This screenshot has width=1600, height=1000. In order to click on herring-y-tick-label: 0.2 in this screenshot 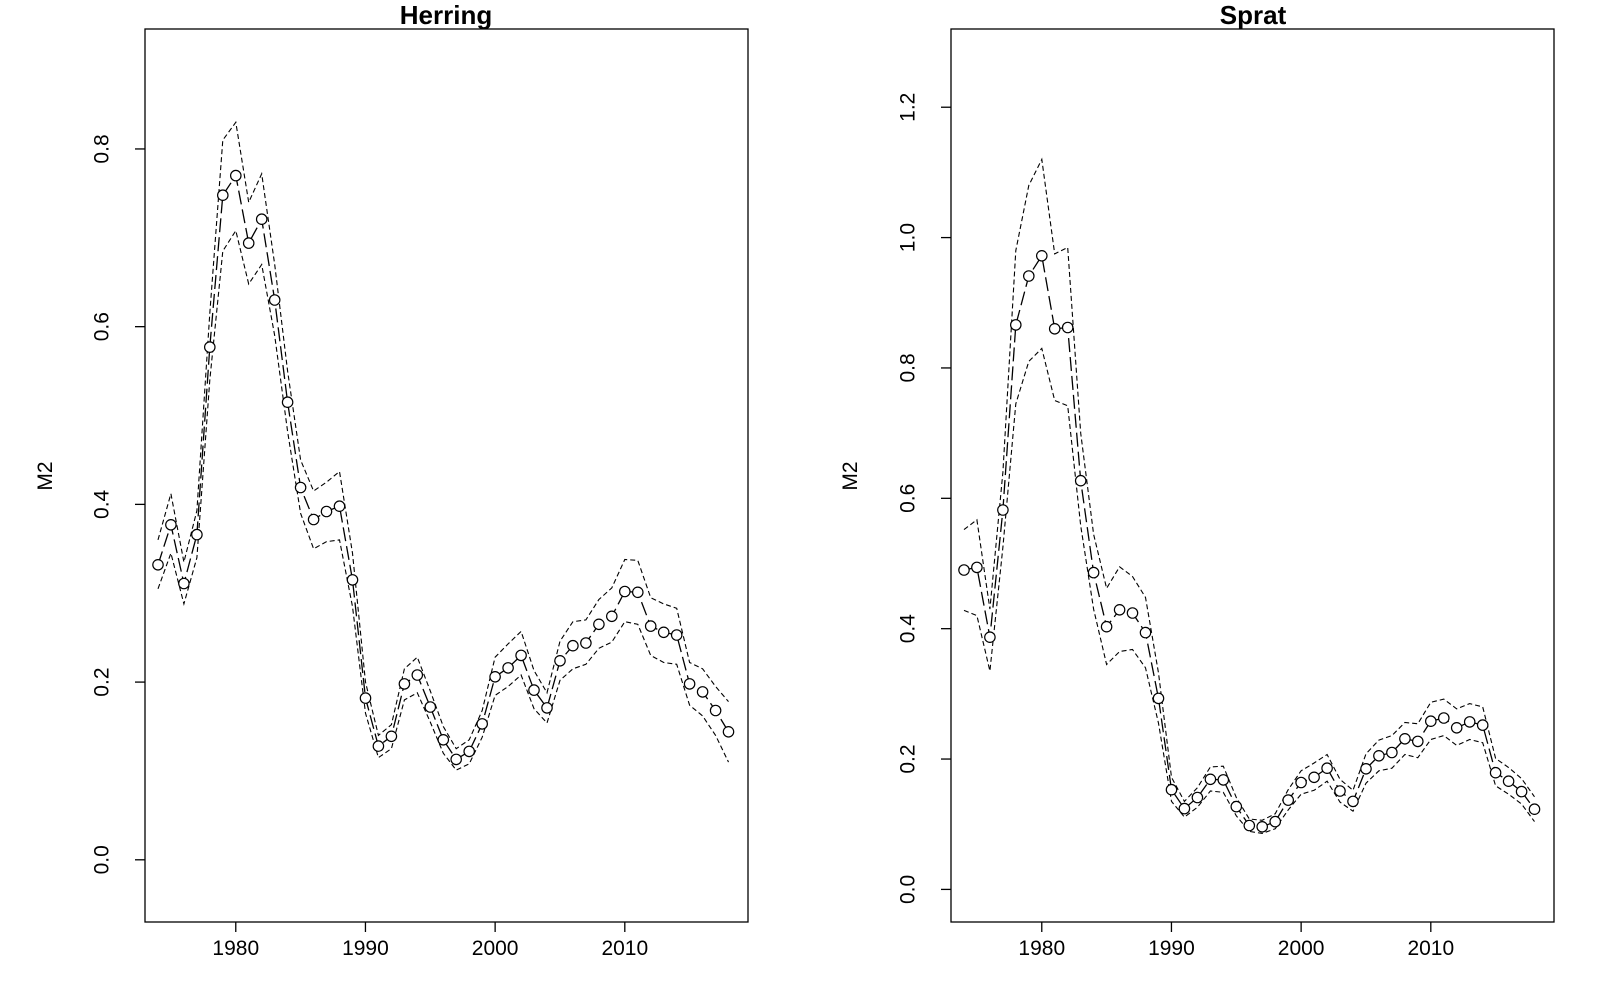, I will do `click(102, 681)`.